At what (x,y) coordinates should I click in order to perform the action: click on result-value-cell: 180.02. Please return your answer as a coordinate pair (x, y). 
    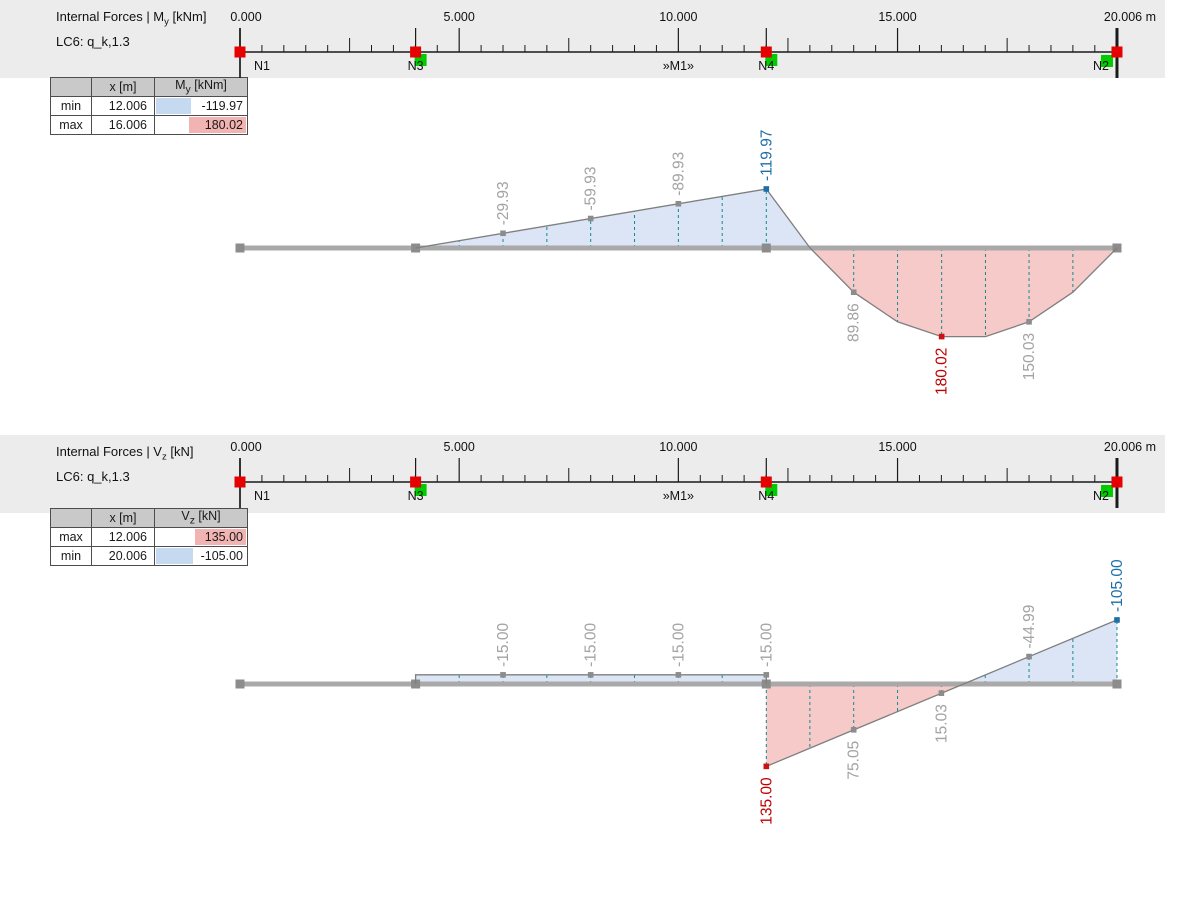
    Looking at the image, I should click on (201, 125).